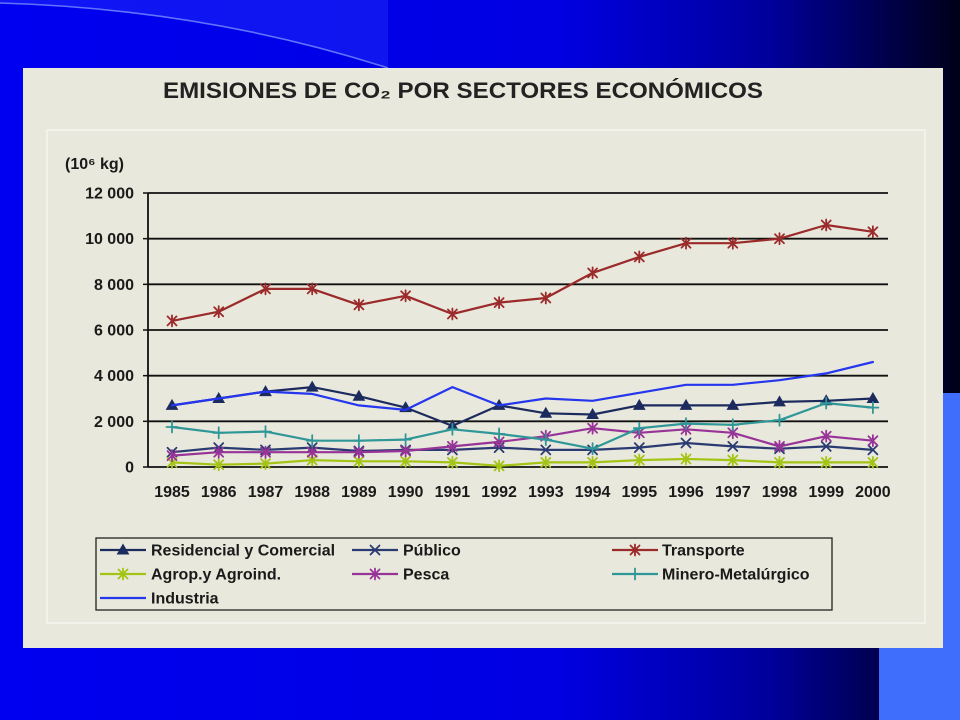 The image size is (960, 720). What do you see at coordinates (266, 492) in the screenshot?
I see `x-tick-label: 1987` at bounding box center [266, 492].